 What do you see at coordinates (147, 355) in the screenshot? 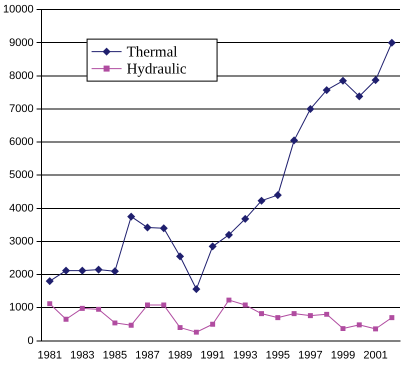
I see `x-tick-label: 1987` at bounding box center [147, 355].